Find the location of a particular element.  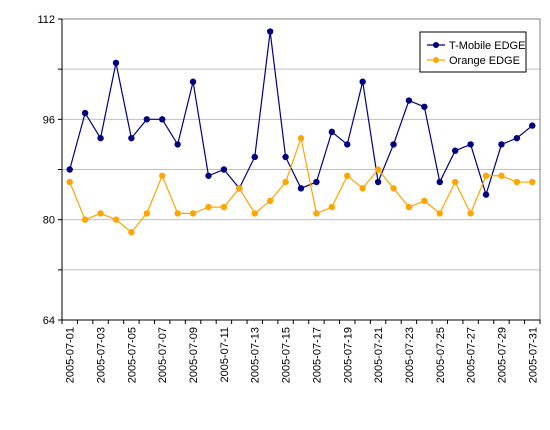

x-tick-label: 2005-07-15 is located at coordinates (287, 355).